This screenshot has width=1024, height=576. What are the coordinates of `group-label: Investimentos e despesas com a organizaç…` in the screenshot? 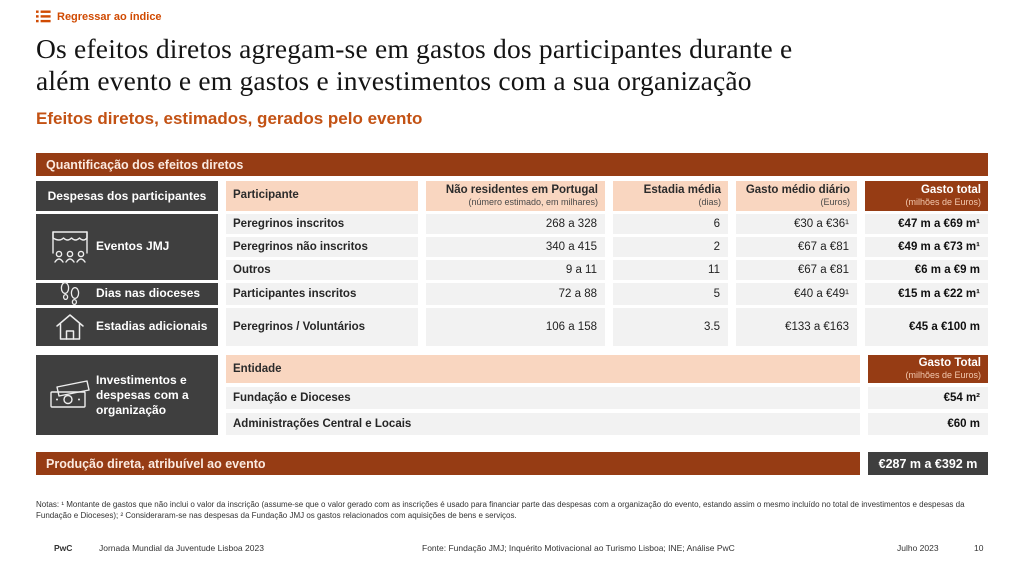 It's located at (142, 394).